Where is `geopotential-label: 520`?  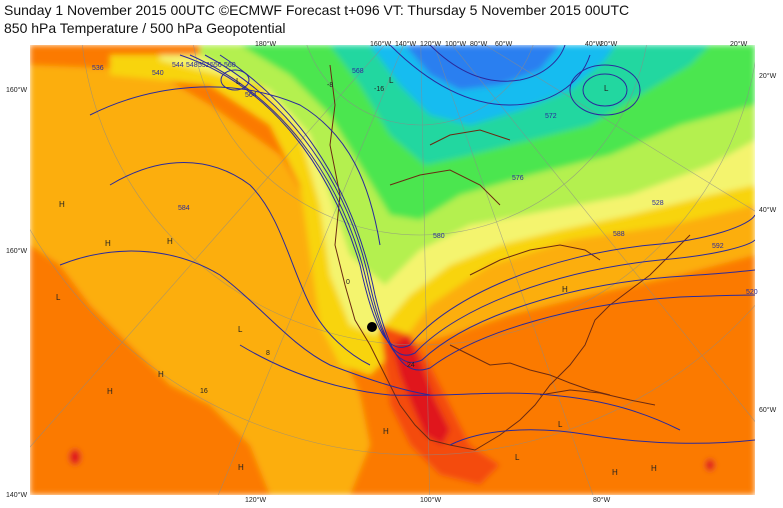
geopotential-label: 520 is located at coordinates (752, 292).